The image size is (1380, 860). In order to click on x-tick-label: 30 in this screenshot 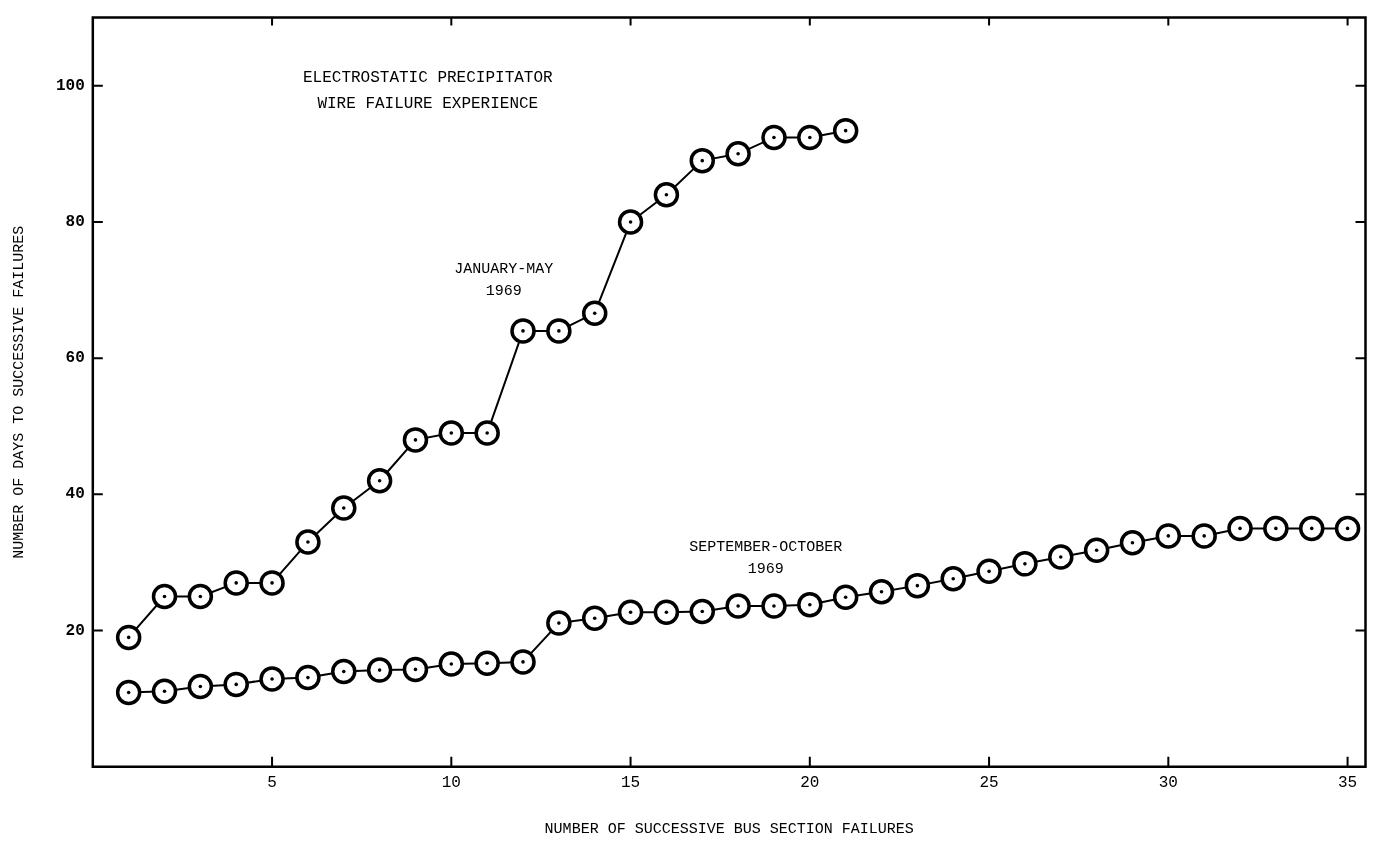, I will do `click(1168, 782)`.